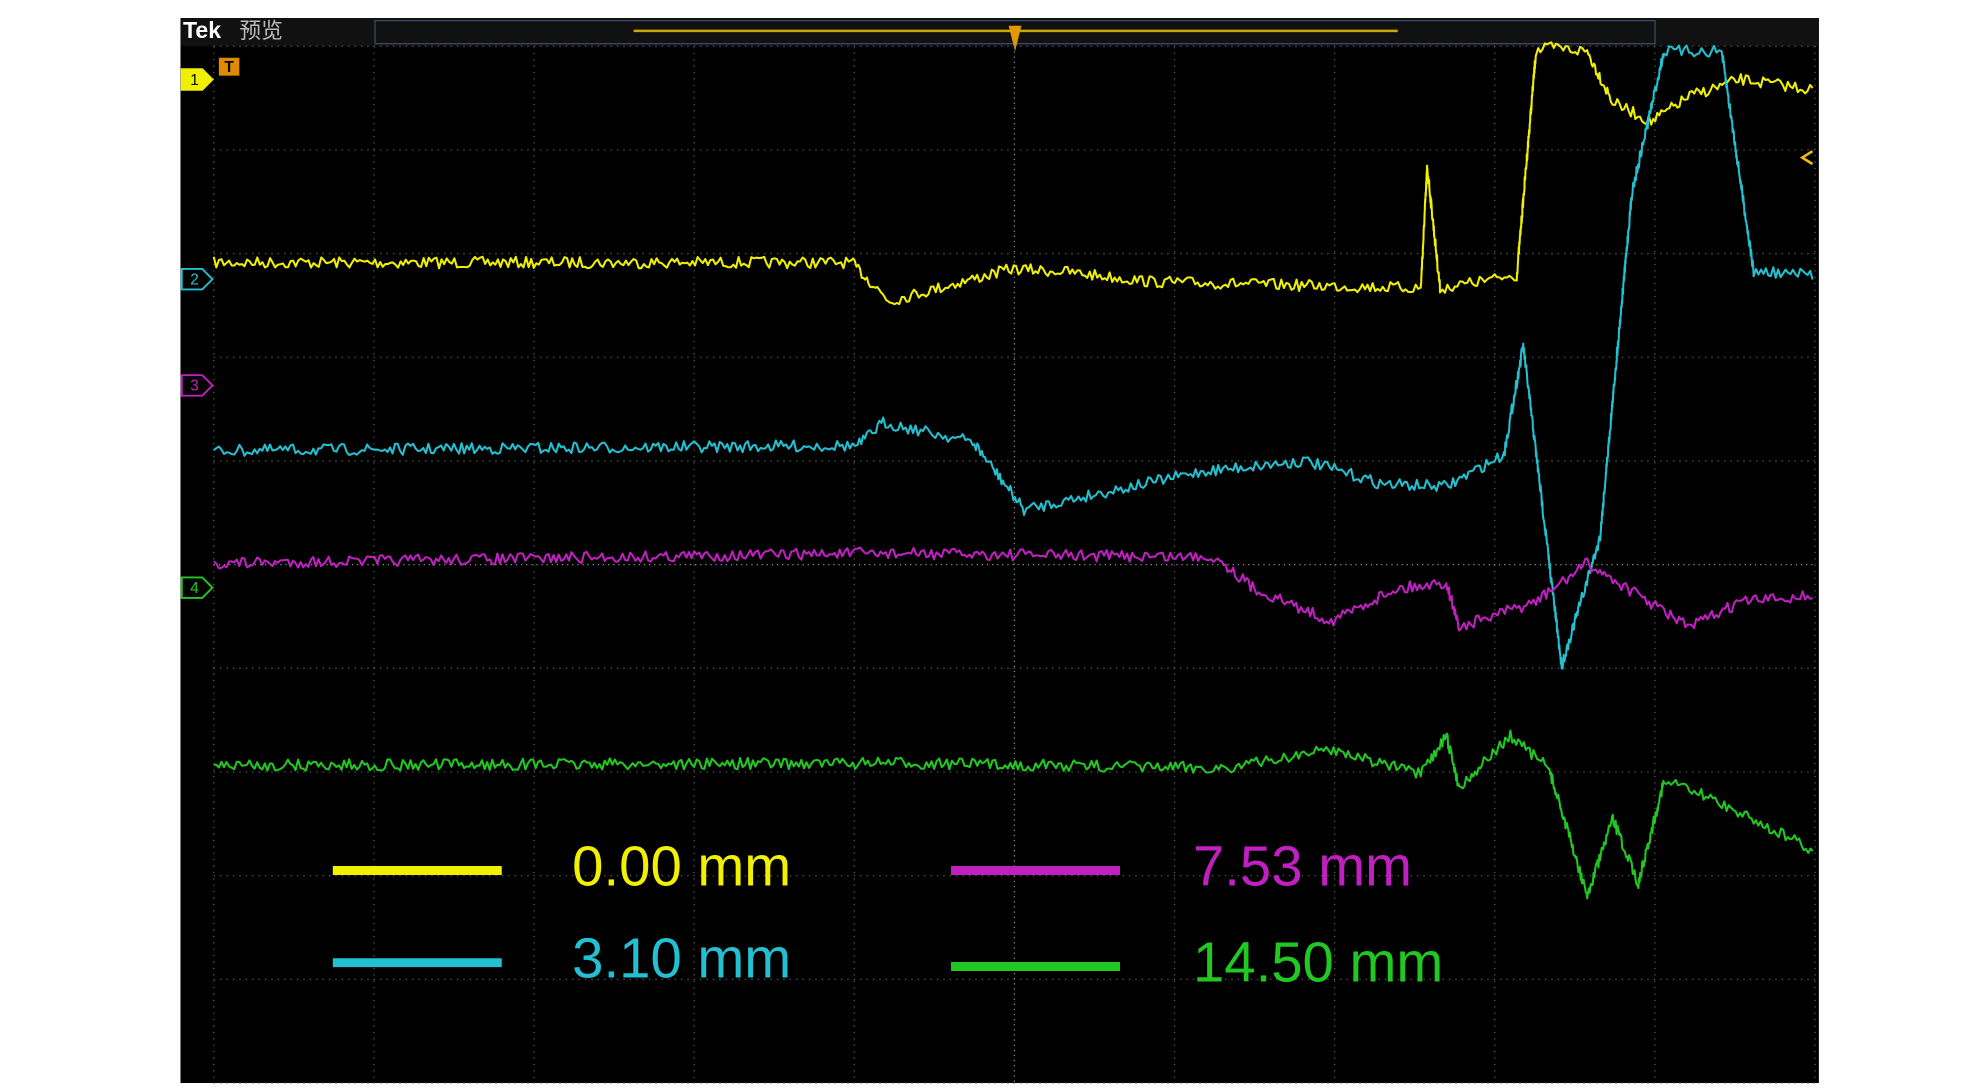 The height and width of the screenshot is (1087, 1984). I want to click on channel-marker-label: 3, so click(194, 386).